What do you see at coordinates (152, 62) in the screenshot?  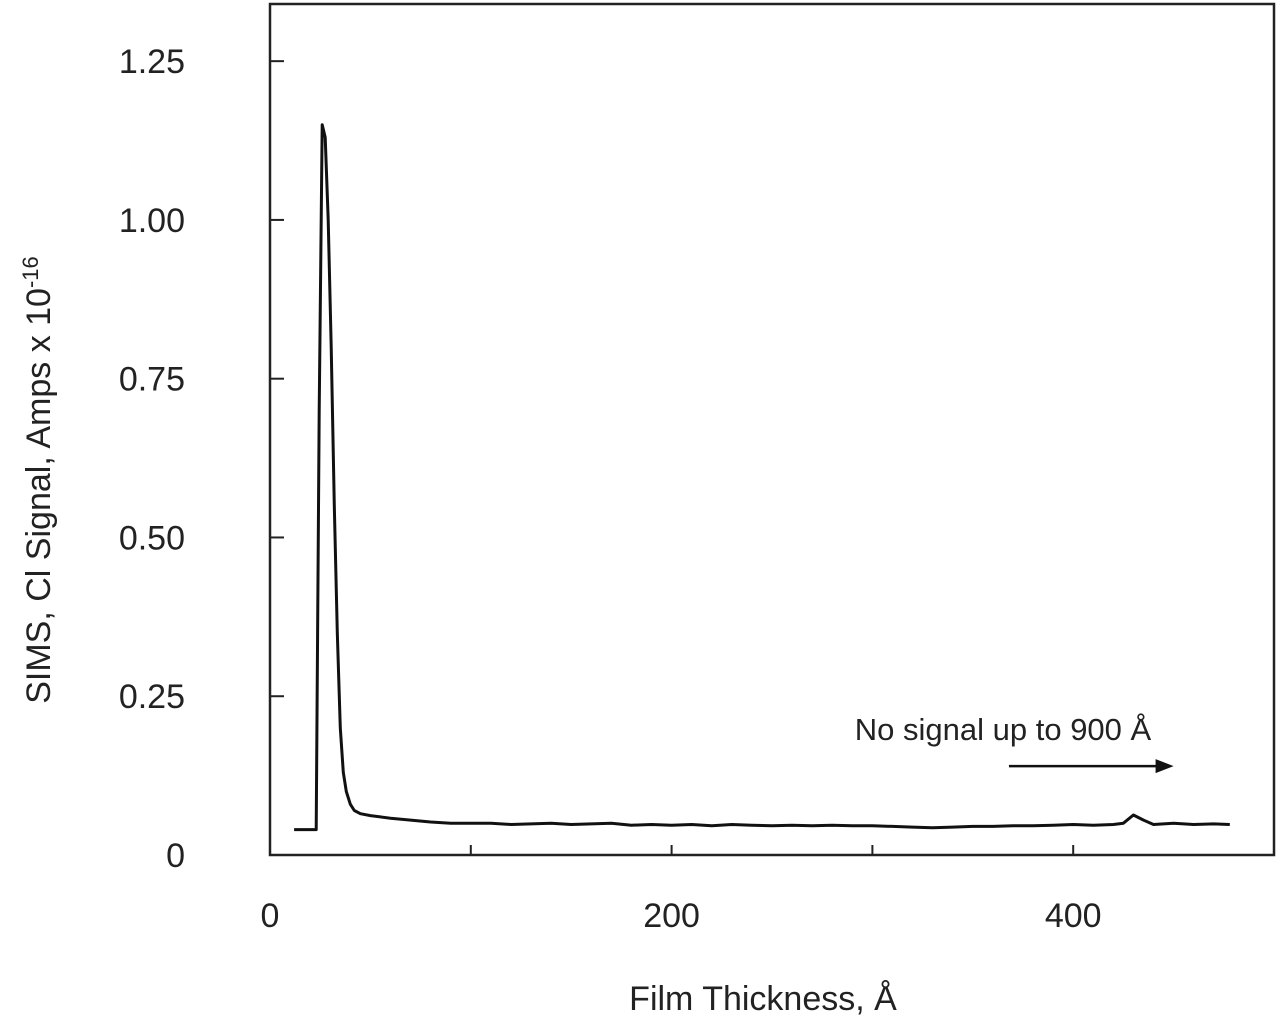 I see `y-tick-label-5: 1.25` at bounding box center [152, 62].